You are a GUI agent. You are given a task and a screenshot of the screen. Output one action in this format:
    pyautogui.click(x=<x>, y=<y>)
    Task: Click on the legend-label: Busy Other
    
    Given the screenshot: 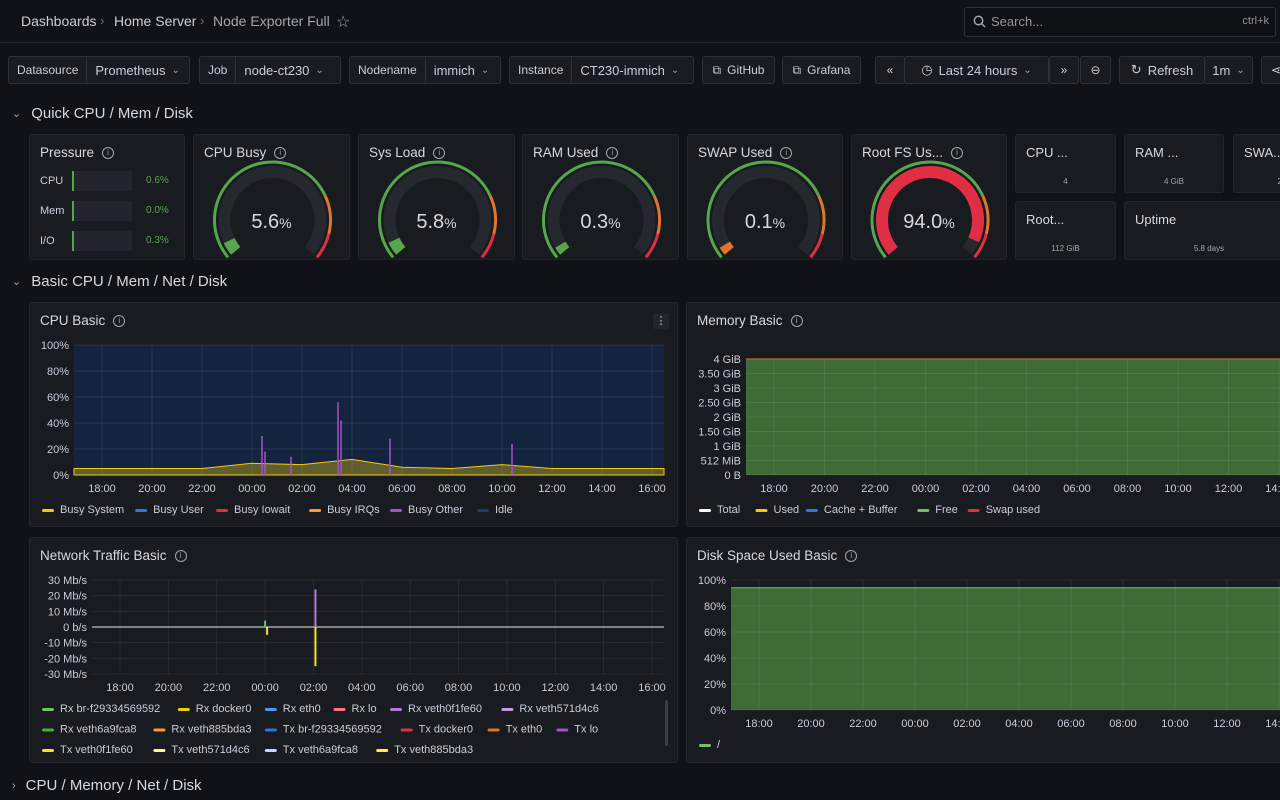 What is the action you would take?
    pyautogui.click(x=435, y=510)
    